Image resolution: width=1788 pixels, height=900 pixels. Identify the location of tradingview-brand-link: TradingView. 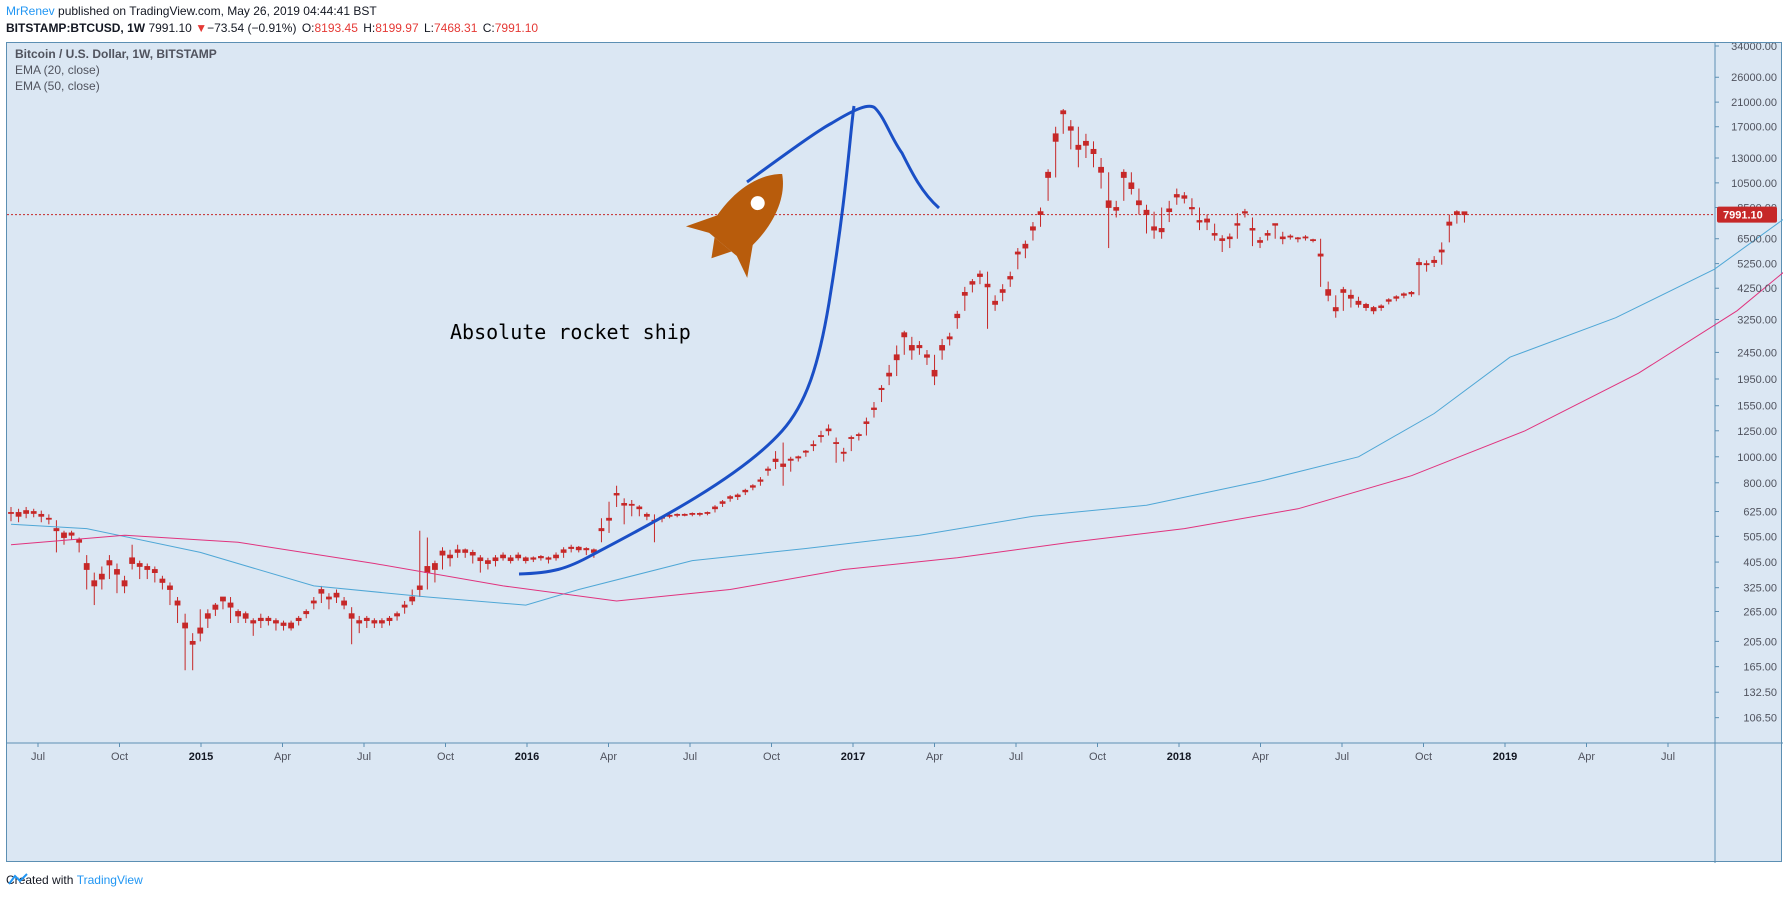
(109, 880).